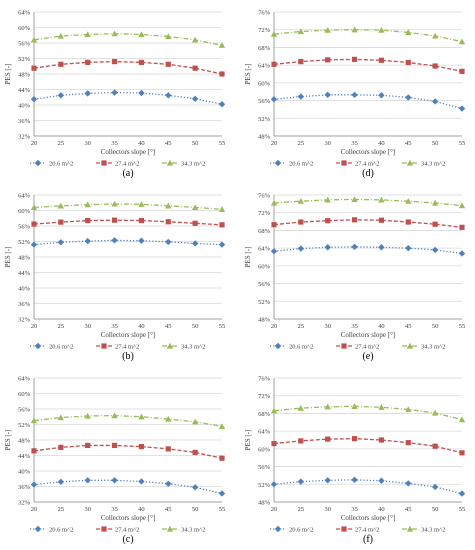 The width and height of the screenshot is (475, 550). What do you see at coordinates (127, 173) in the screenshot?
I see `panel-label: (a)` at bounding box center [127, 173].